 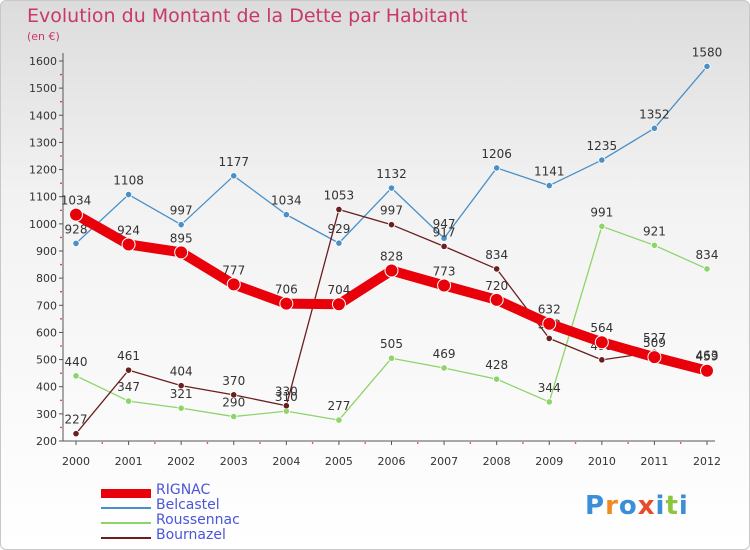 I want to click on y-tick-label: 1300, so click(x=43, y=142).